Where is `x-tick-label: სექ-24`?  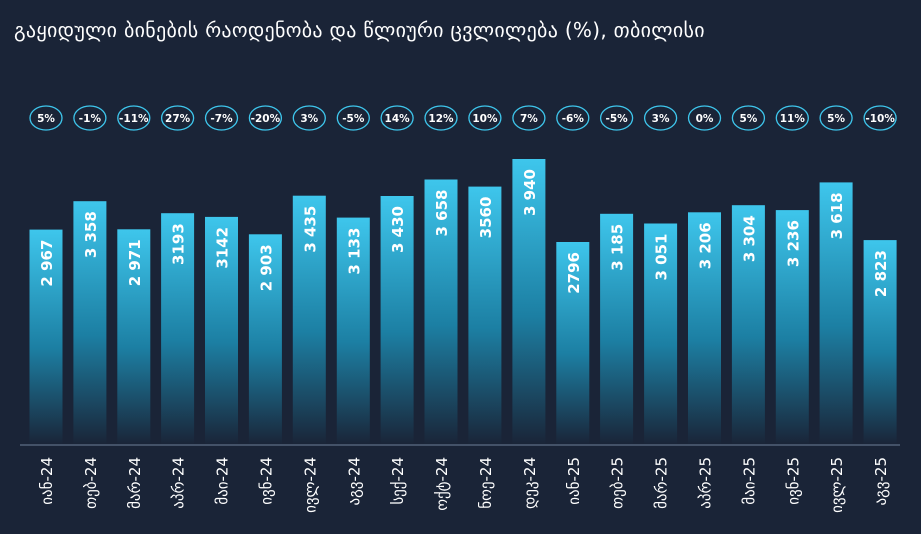 x-tick-label: სექ-24 is located at coordinates (398, 481).